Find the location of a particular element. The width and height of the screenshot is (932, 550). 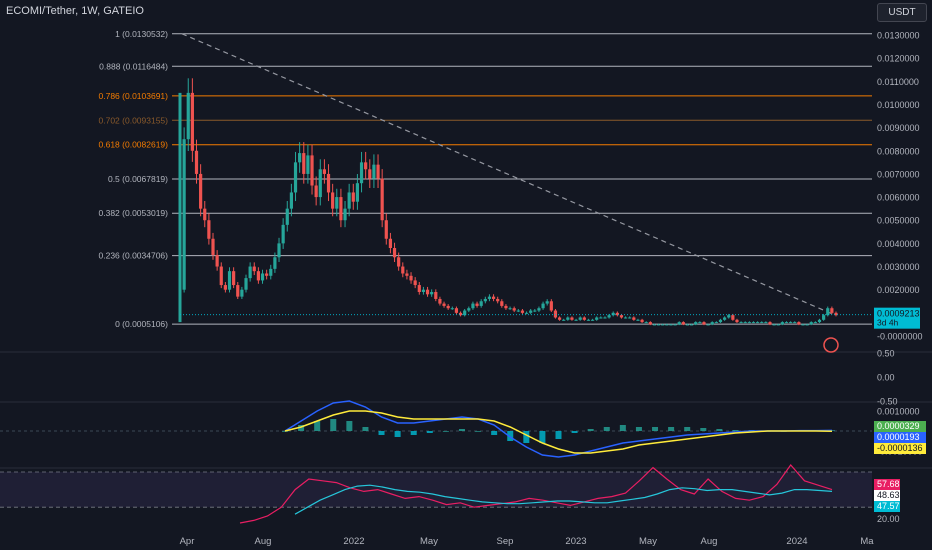

price-axis-label: 0.0080000 is located at coordinates (898, 151).